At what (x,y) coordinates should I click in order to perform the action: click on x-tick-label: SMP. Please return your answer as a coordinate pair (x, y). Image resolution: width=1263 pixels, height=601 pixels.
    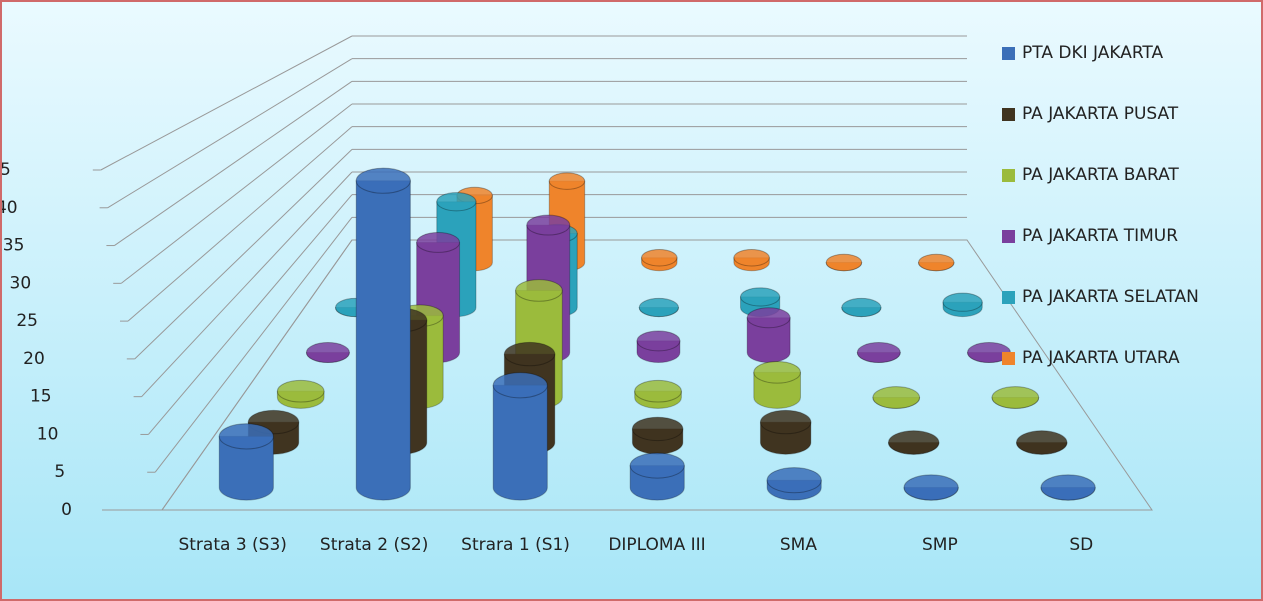
    Looking at the image, I should click on (939, 545).